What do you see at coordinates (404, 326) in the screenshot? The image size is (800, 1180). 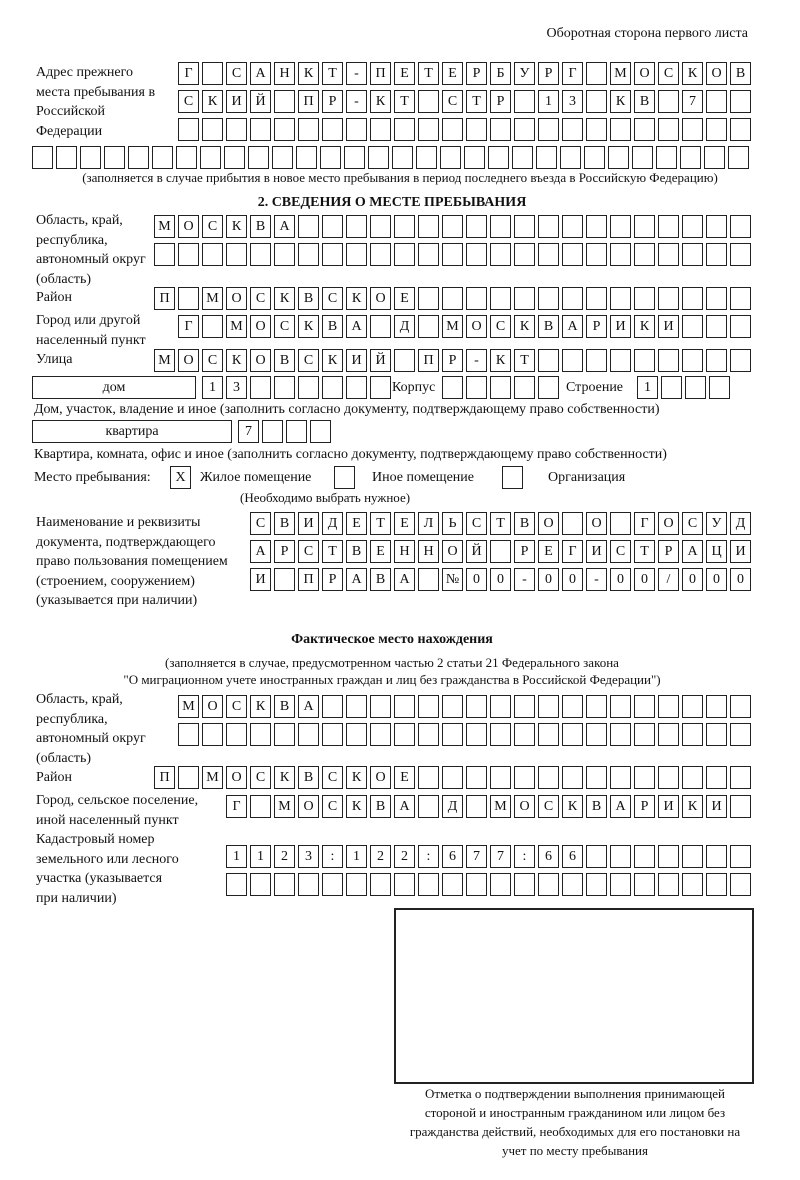 I see `char-cell: Д` at bounding box center [404, 326].